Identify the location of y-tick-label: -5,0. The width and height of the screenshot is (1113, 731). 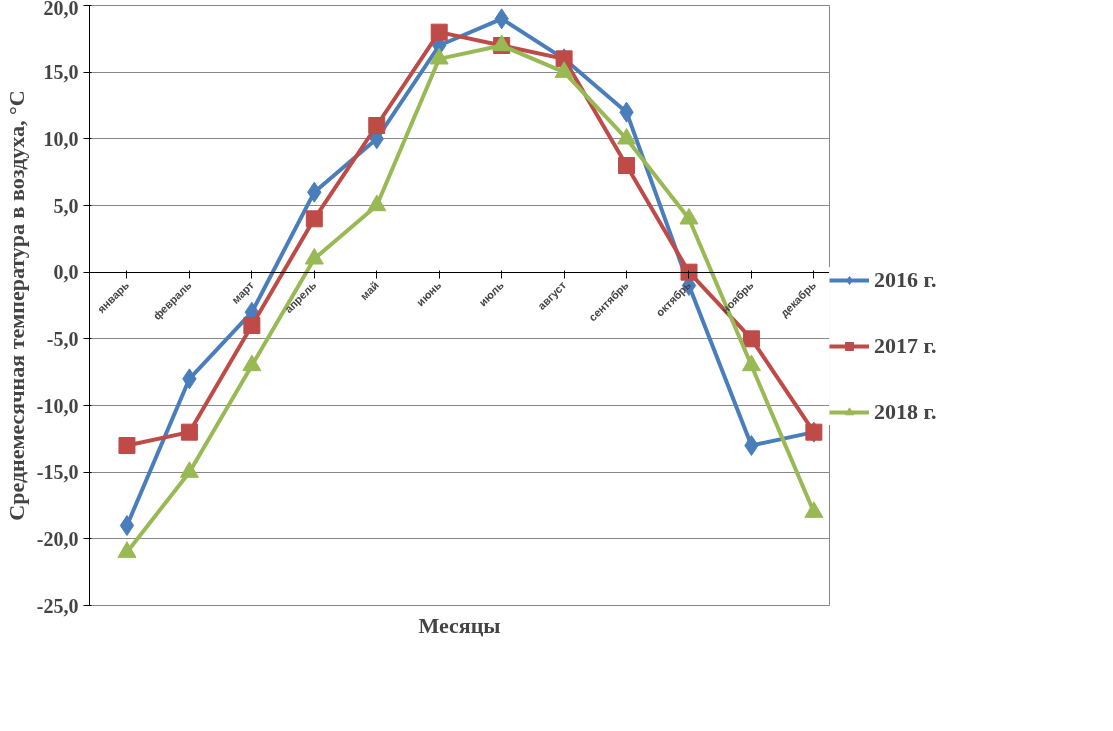
(62, 338).